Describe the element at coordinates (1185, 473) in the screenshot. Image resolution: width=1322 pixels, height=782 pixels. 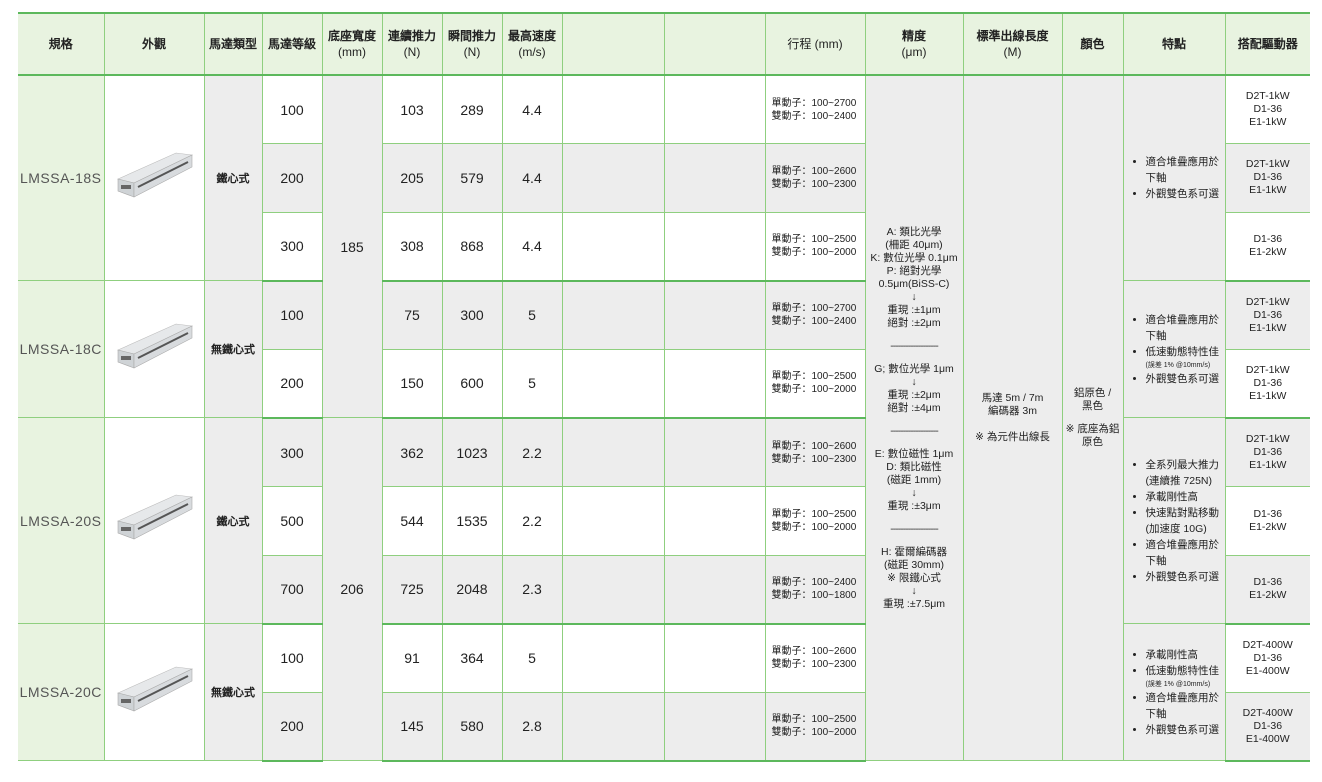
I see `feature-item: 全系列最大推力 (連續推 725N)` at that location.